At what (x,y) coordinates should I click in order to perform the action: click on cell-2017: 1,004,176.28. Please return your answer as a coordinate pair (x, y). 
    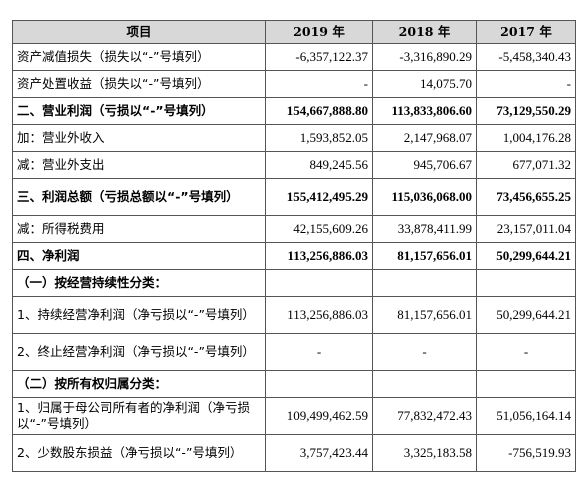
    Looking at the image, I should click on (526, 138).